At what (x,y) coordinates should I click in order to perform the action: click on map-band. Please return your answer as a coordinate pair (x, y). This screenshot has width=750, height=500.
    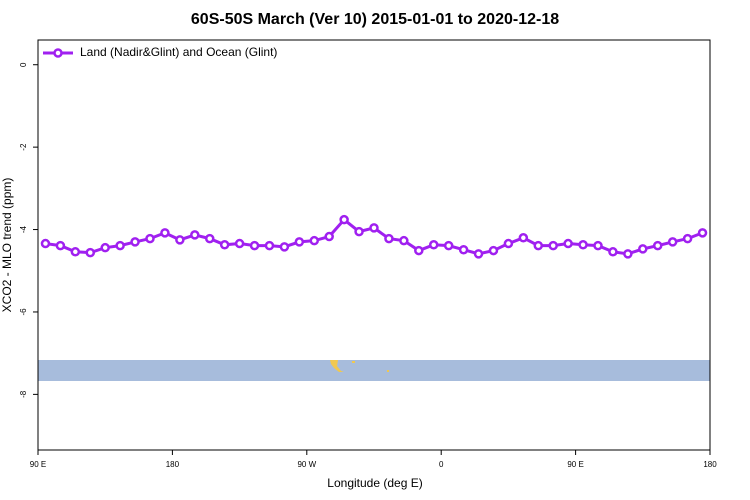
    Looking at the image, I should click on (374, 370).